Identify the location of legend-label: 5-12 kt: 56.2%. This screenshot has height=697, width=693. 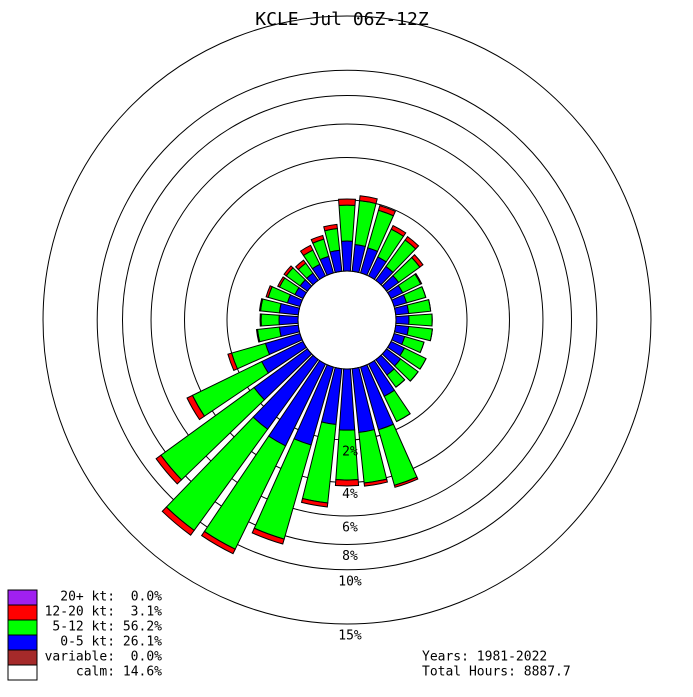
(107, 627).